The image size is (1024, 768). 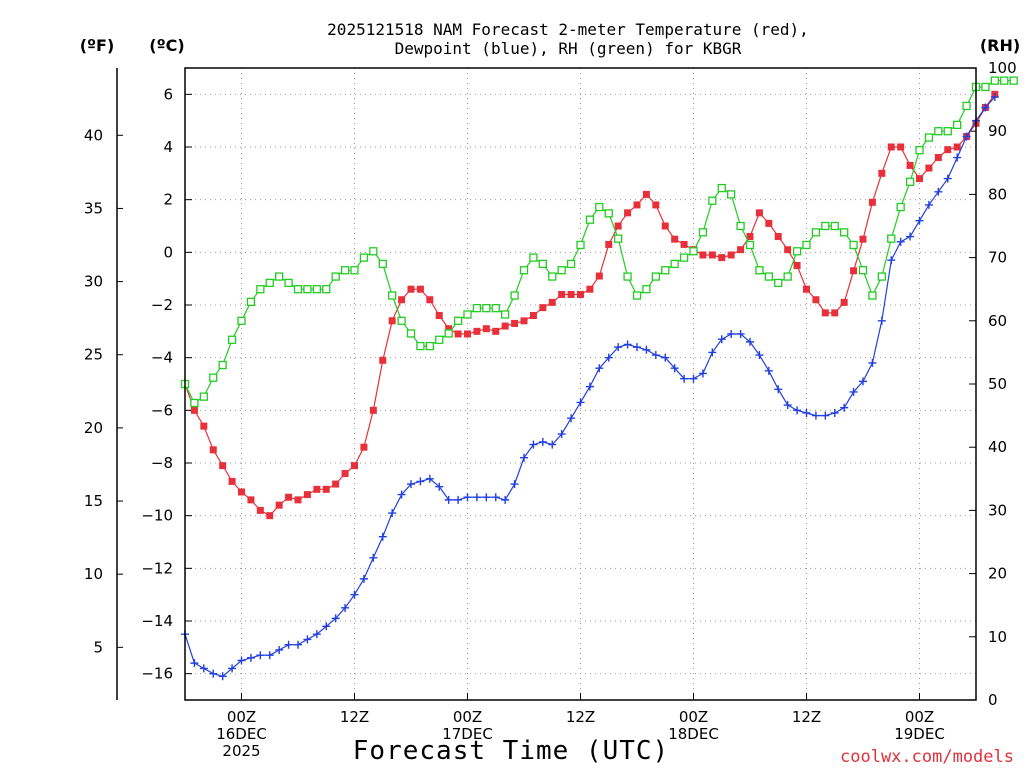 I want to click on credit-text: coolwx.com/models, so click(x=927, y=757).